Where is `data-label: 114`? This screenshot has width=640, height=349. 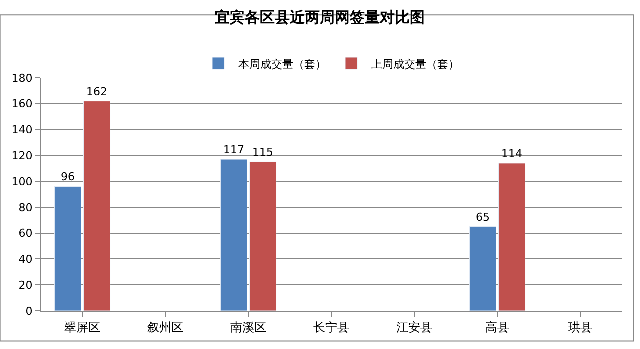
data-label: 114 is located at coordinates (512, 153).